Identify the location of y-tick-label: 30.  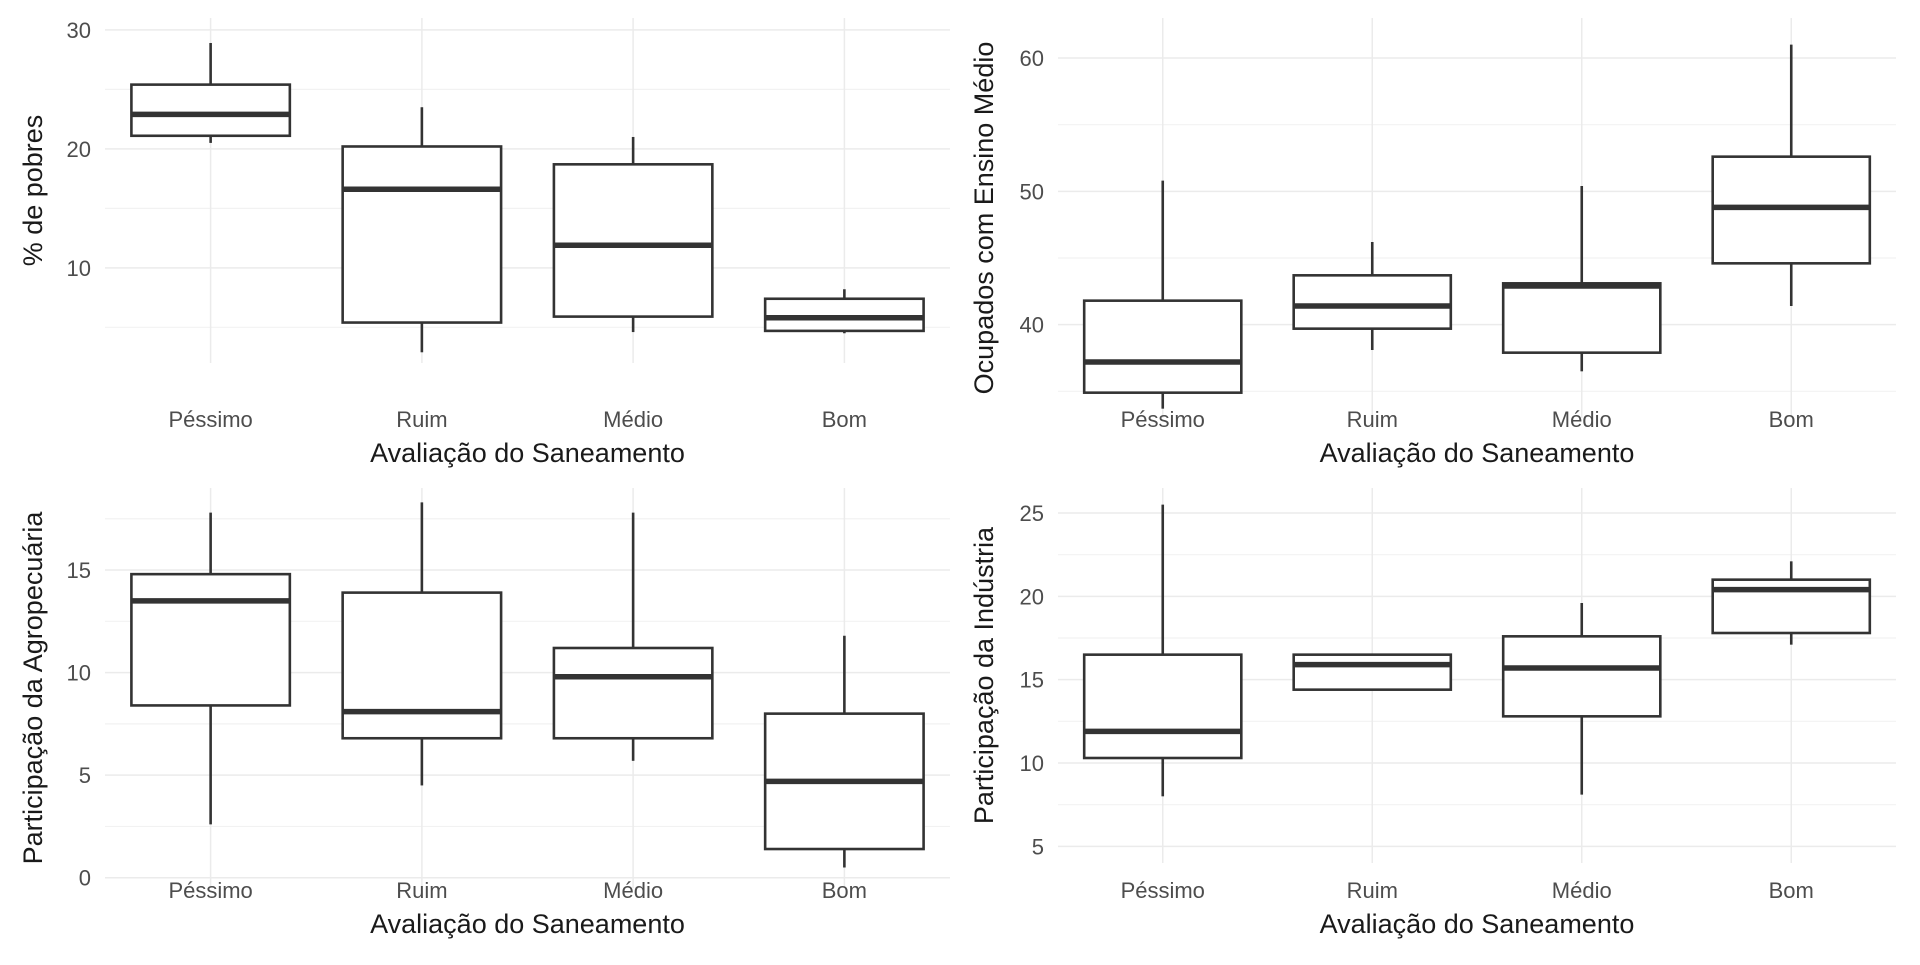
(79, 30).